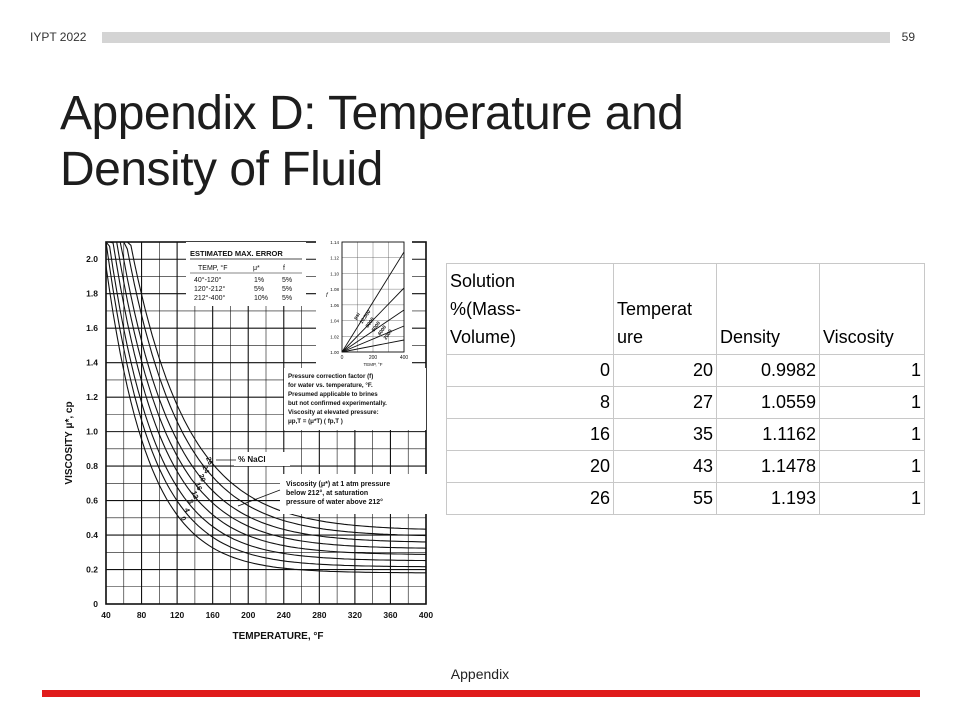  I want to click on x-tick-label: 80, so click(142, 615).